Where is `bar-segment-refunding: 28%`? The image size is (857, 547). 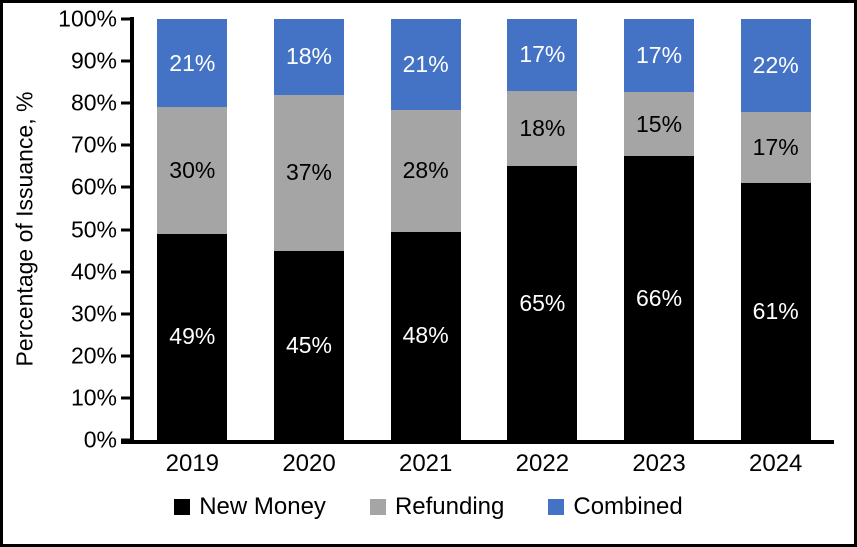
bar-segment-refunding: 28% is located at coordinates (425, 171).